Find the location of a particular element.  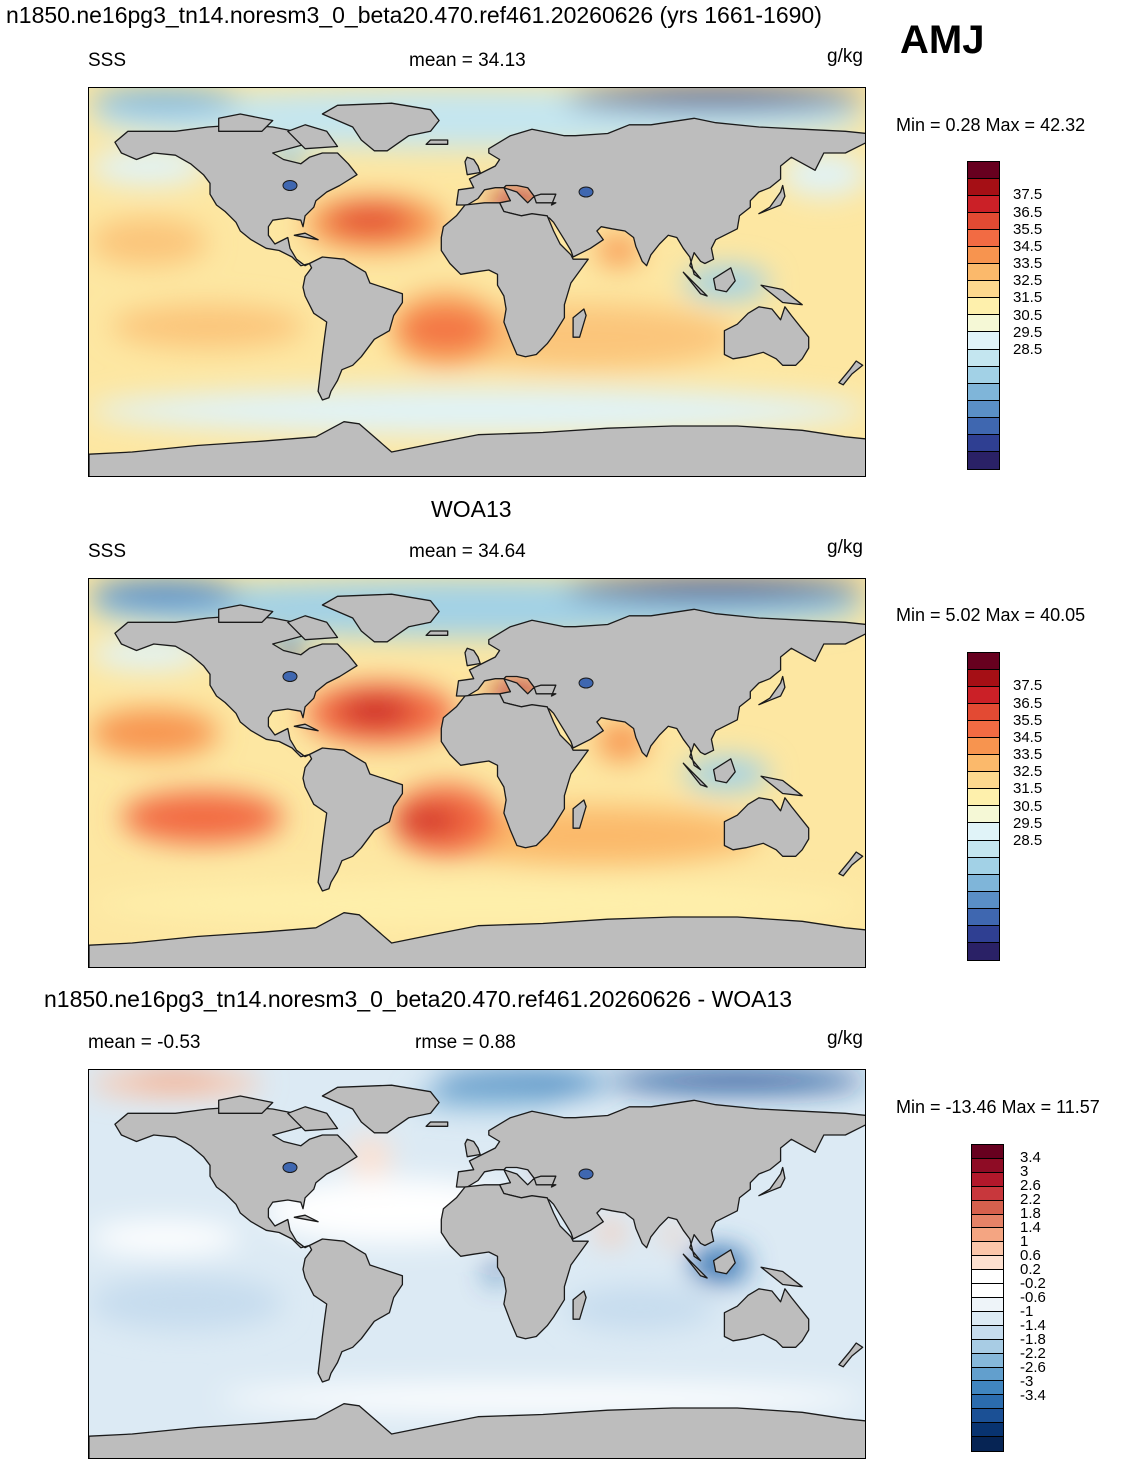

panel2-variable: SSS is located at coordinates (107, 551).